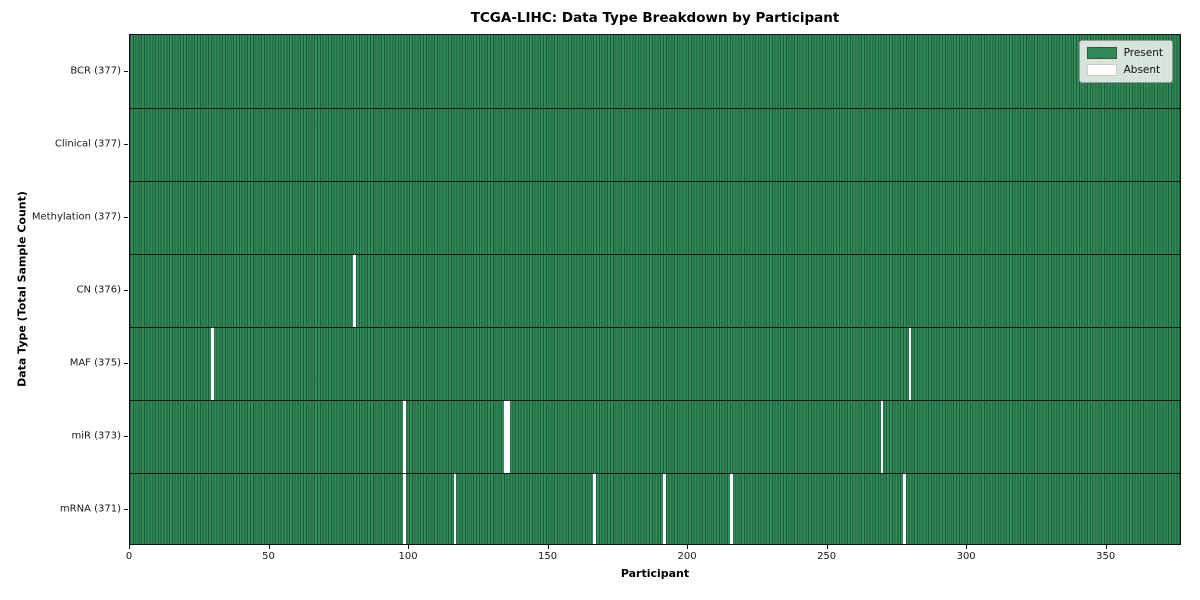  Describe the element at coordinates (1106, 556) in the screenshot. I see `x-tick-label: 350` at that location.